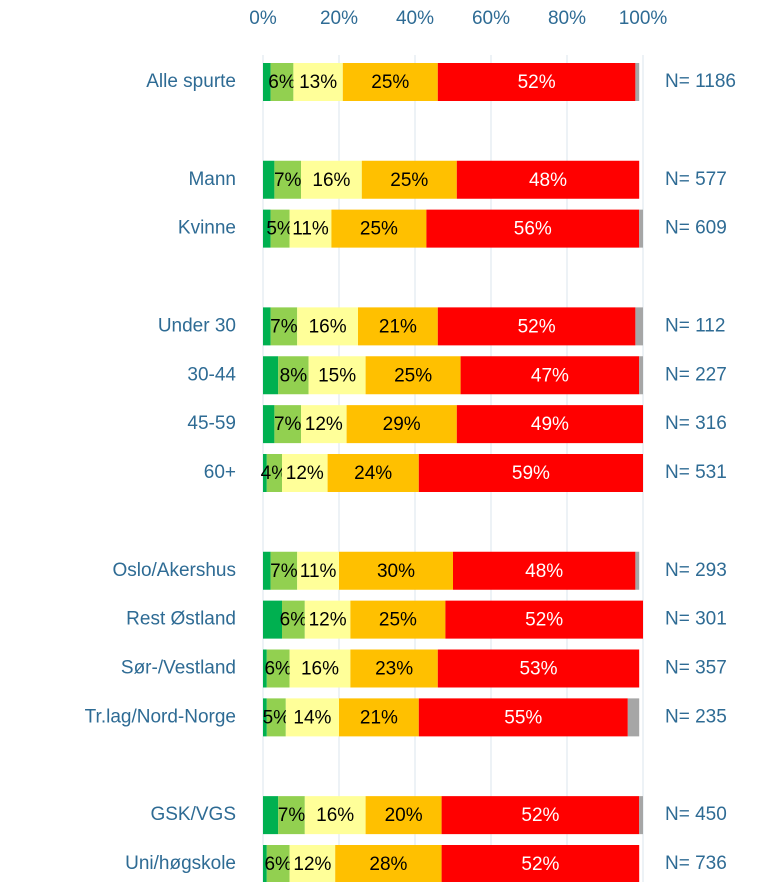 This screenshot has height=882, width=767. What do you see at coordinates (211, 374) in the screenshot?
I see `category-label: 30-44` at bounding box center [211, 374].